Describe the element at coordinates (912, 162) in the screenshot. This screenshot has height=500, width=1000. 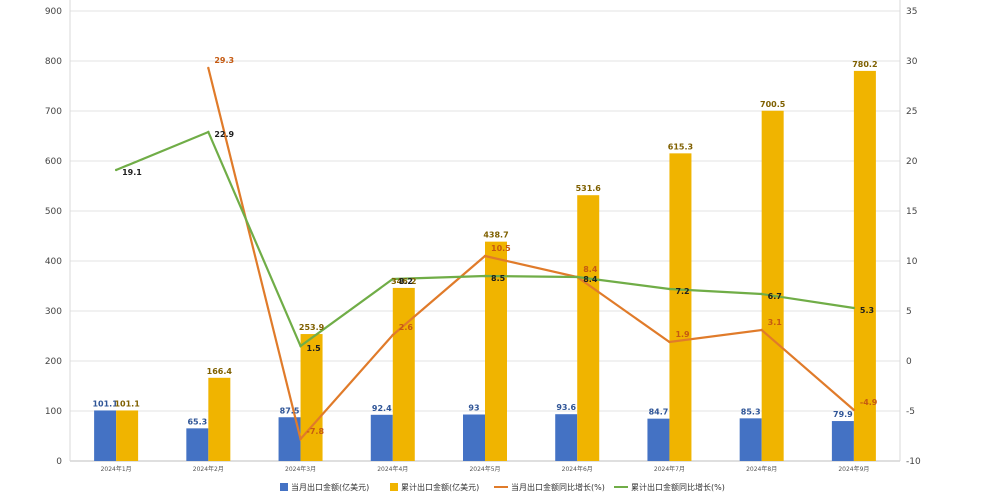
I see `y-right-tick-label: 20` at that location.